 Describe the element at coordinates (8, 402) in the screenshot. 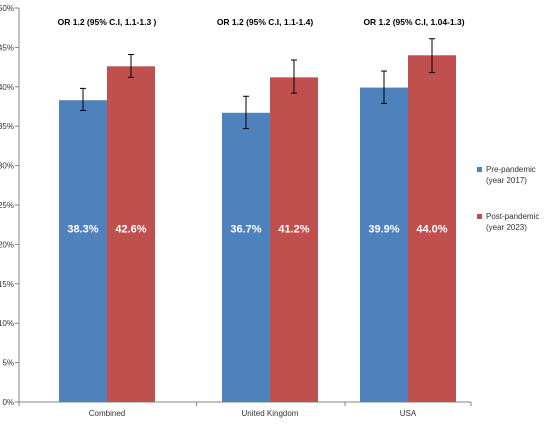

I see `y-tick-label: 0%` at that location.